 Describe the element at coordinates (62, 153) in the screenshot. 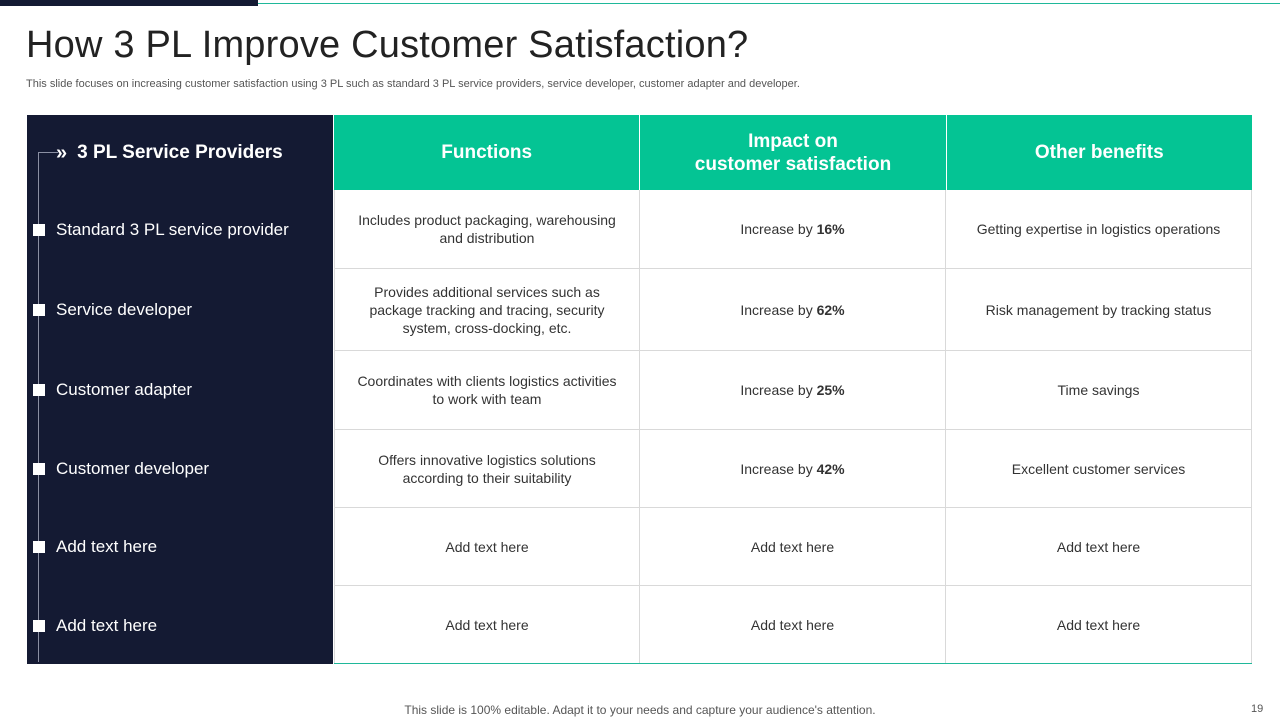

I see `double-chevron-right-icon: »` at that location.